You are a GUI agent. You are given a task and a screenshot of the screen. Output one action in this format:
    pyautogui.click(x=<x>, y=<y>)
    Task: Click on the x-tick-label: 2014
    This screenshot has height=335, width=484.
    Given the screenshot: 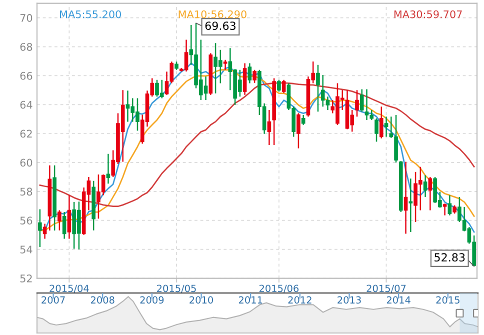 What is the action you would take?
    pyautogui.click(x=398, y=300)
    